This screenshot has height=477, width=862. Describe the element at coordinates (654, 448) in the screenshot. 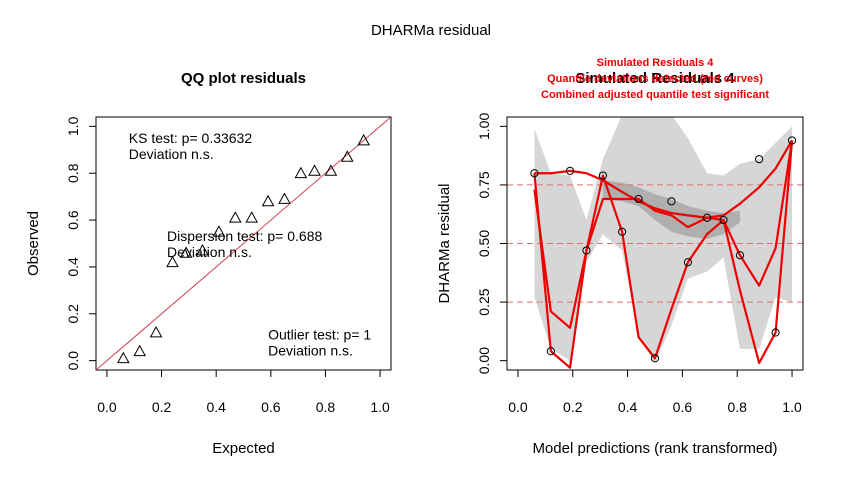

I see `x-axis-label: Model predictions (rank transformed)` at that location.